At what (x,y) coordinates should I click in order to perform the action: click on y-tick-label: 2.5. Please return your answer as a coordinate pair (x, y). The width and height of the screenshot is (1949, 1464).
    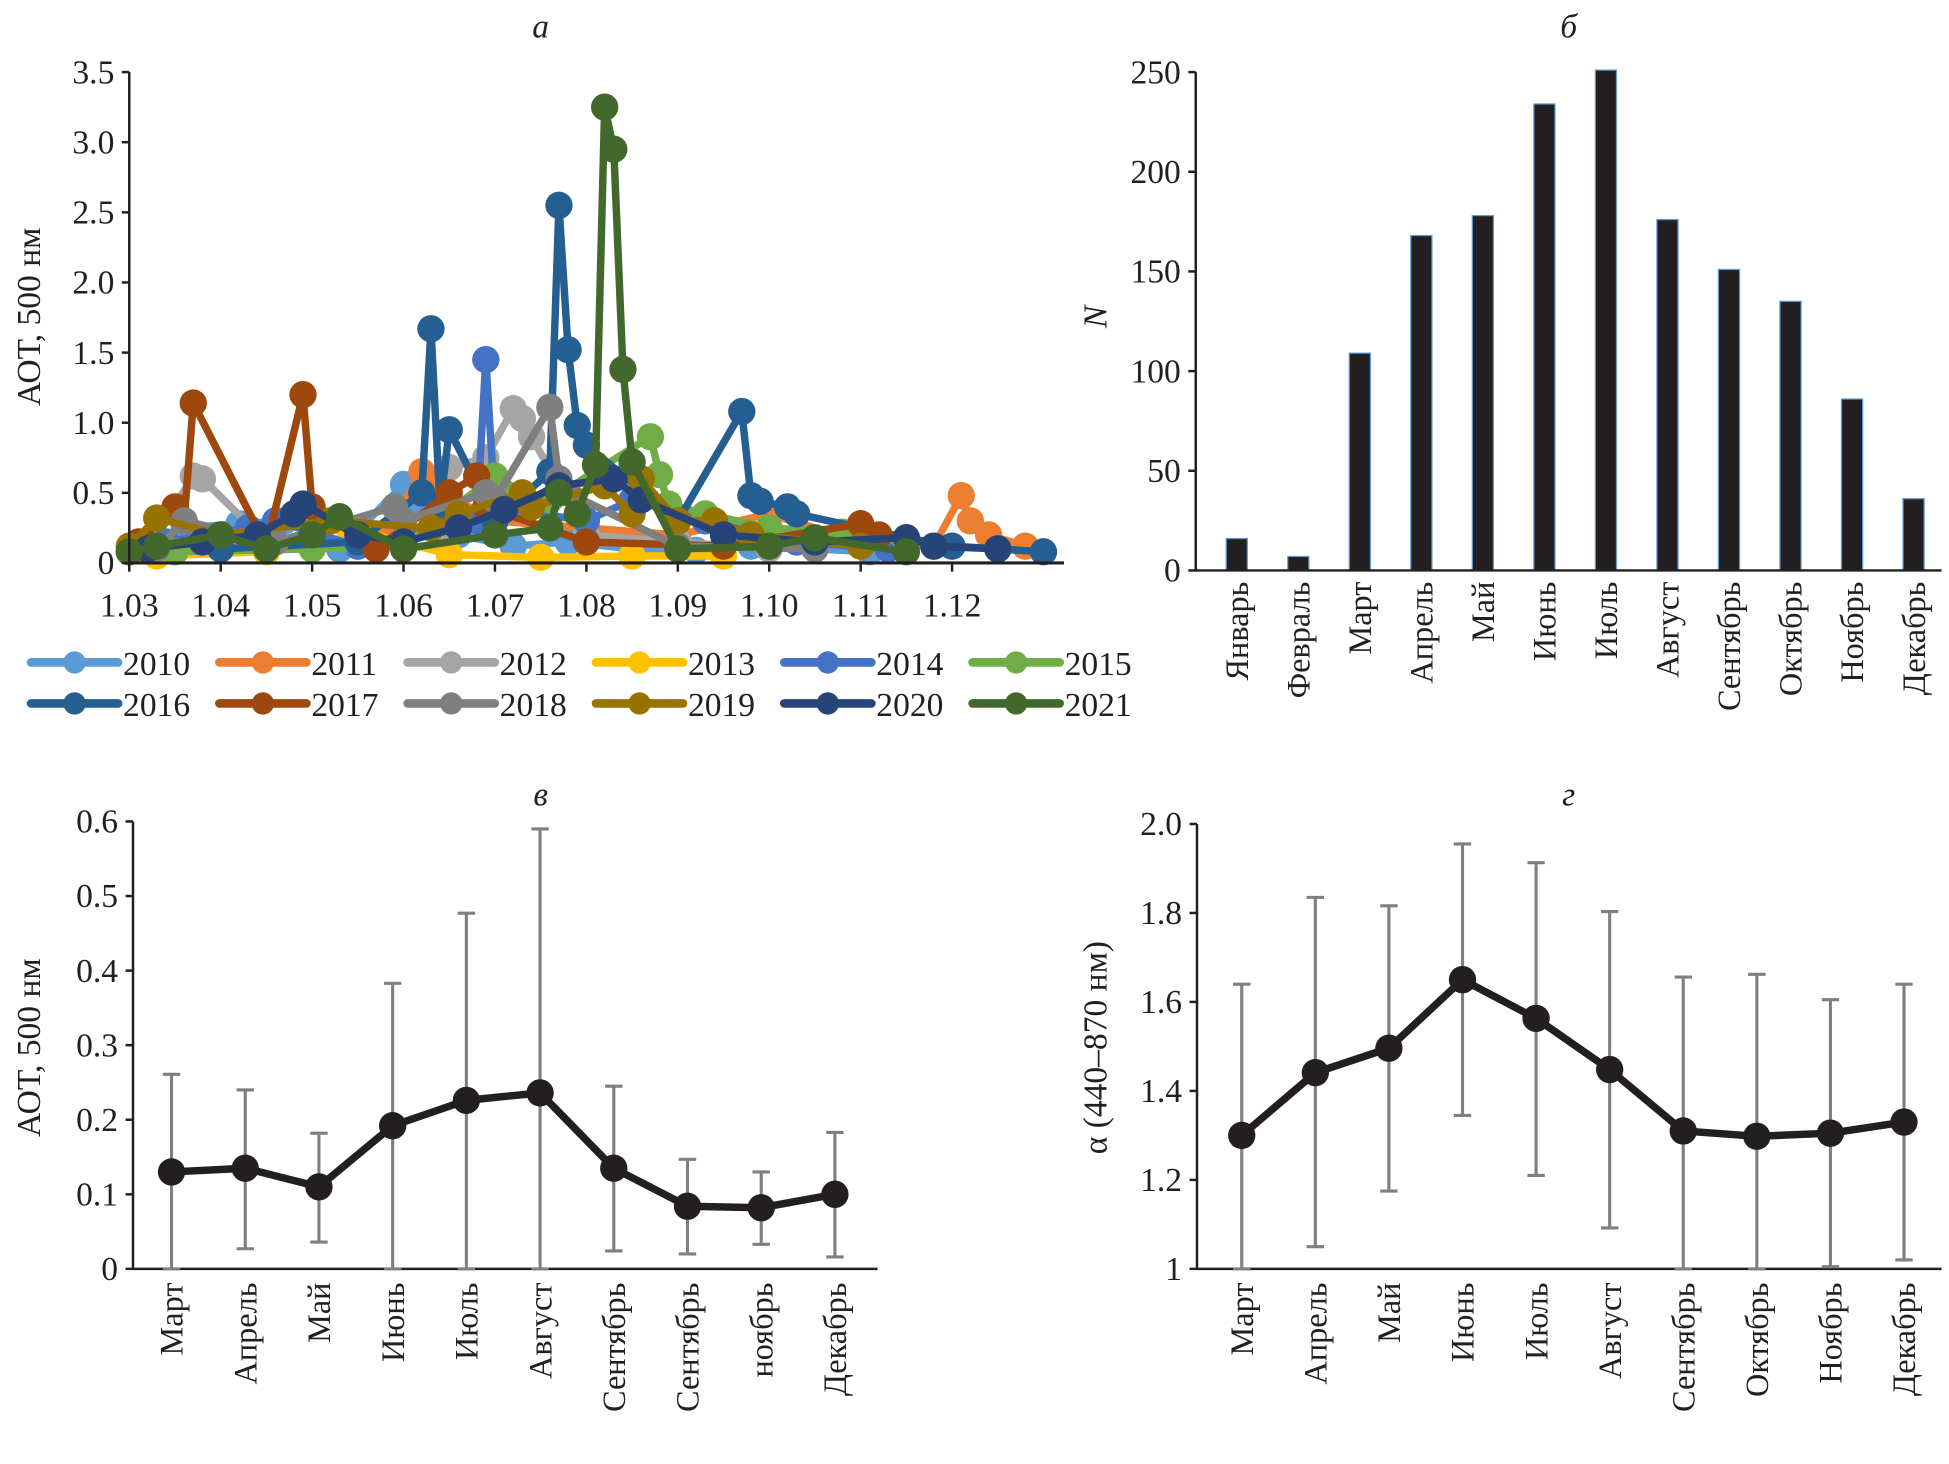
    Looking at the image, I should click on (93, 213).